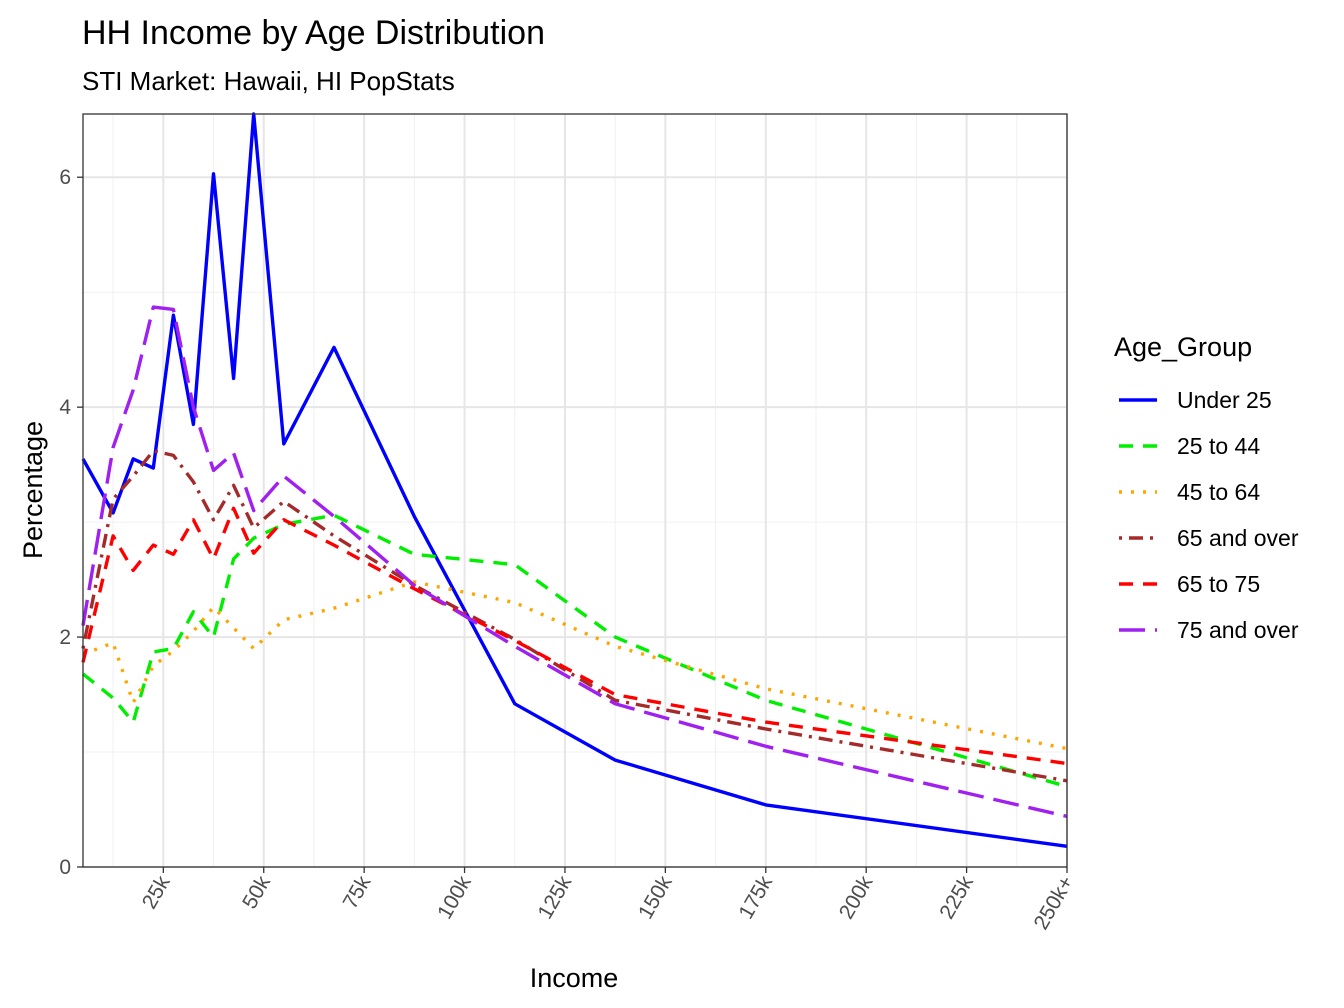 The height and width of the screenshot is (1008, 1344). What do you see at coordinates (256, 892) in the screenshot?
I see `x-tick-label: 50k` at bounding box center [256, 892].